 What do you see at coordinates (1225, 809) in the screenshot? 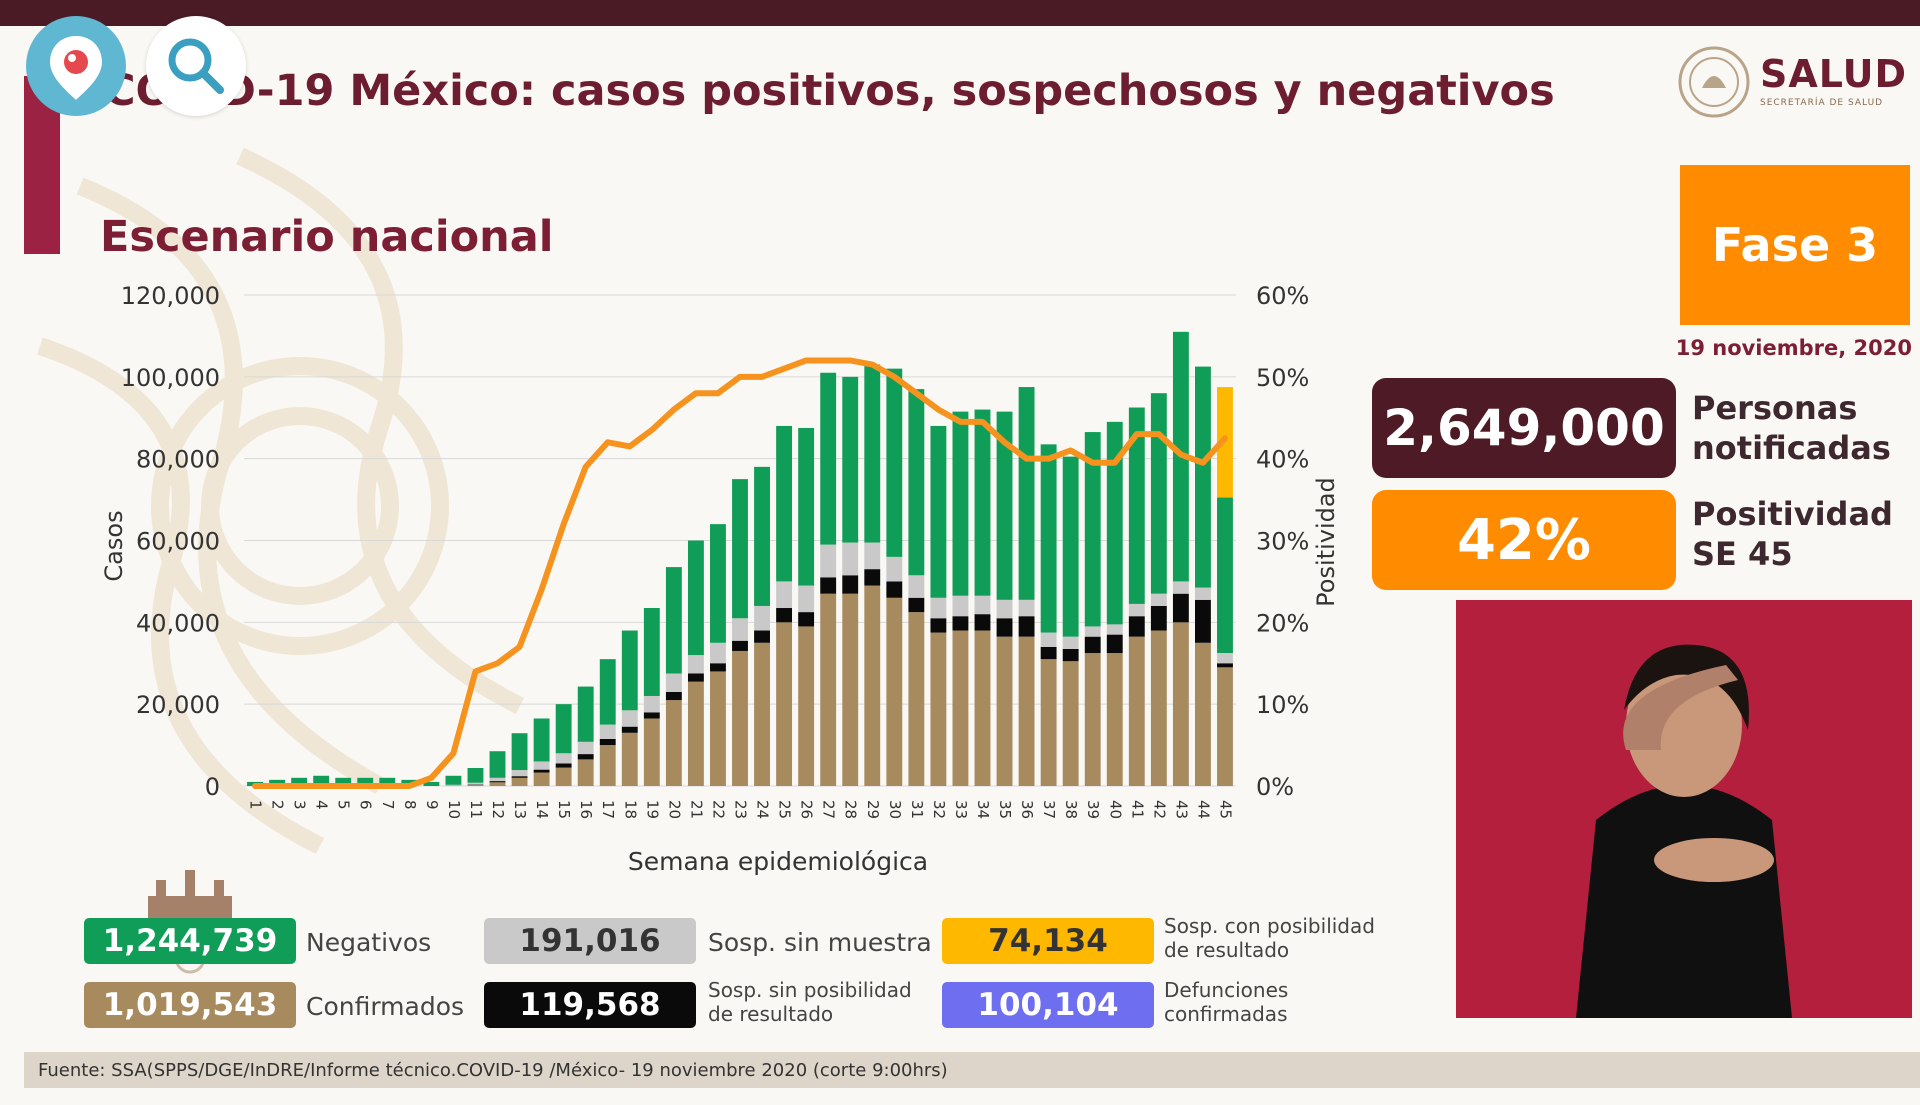
I see `x-tick-label: 45` at bounding box center [1225, 809].